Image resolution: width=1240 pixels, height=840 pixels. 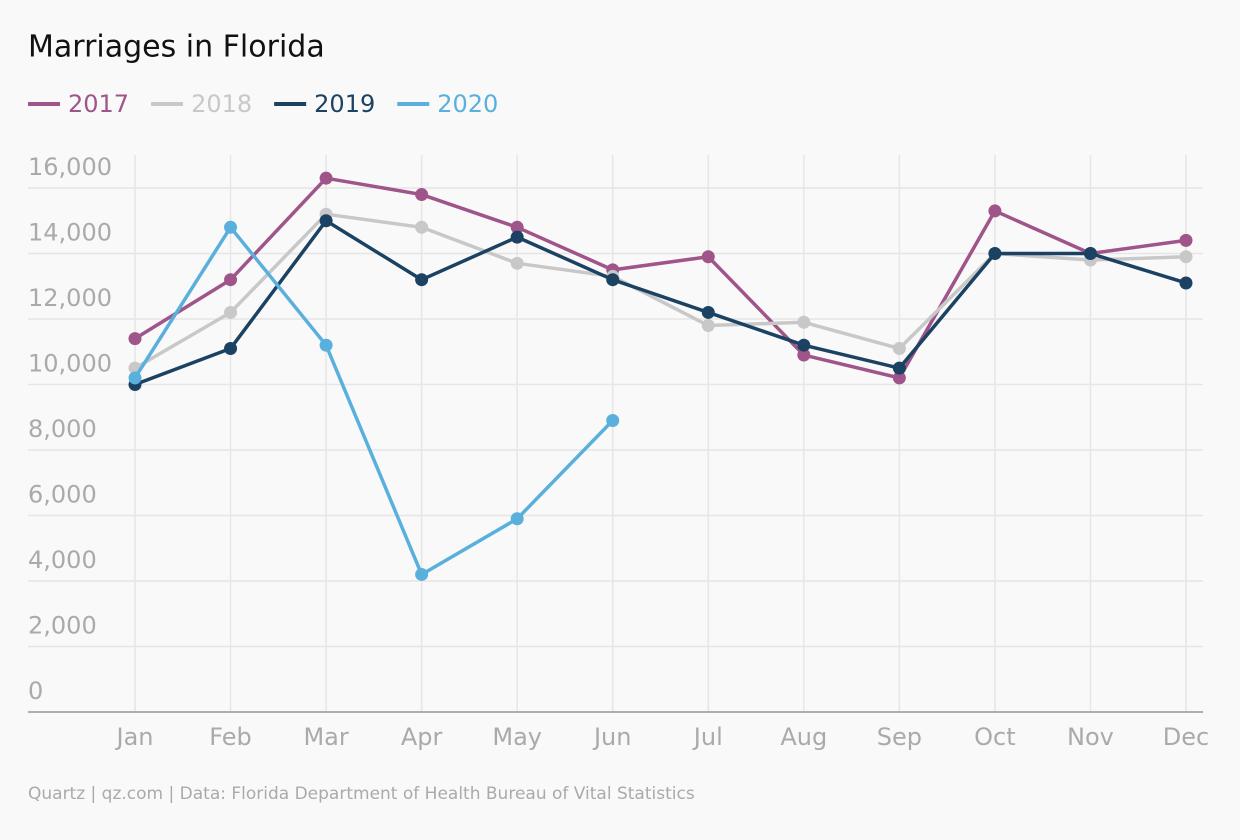 I want to click on x-tick-label: Aug, so click(x=803, y=737).